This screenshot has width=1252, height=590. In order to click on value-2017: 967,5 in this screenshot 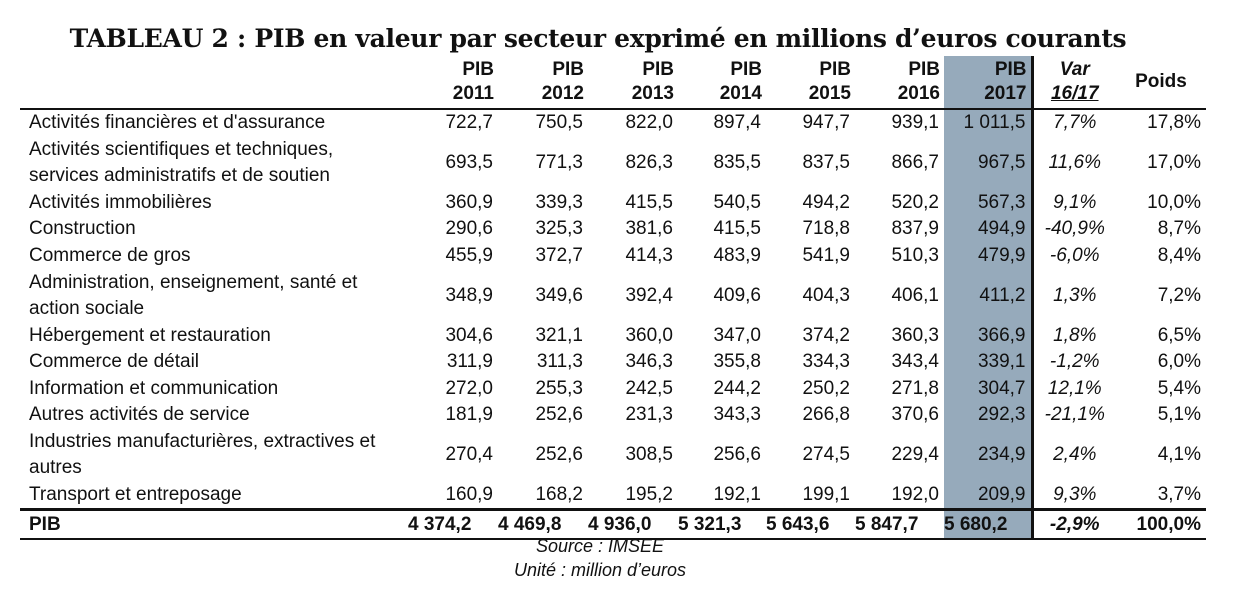, I will do `click(989, 163)`.